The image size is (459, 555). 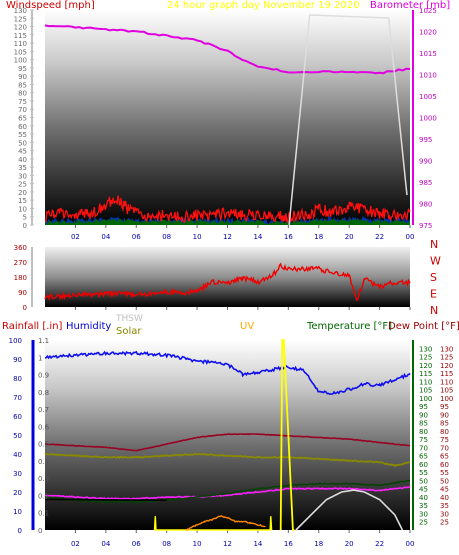 What do you see at coordinates (379, 544) in the screenshot?
I see `panel3-x-tick-label: 22` at bounding box center [379, 544].